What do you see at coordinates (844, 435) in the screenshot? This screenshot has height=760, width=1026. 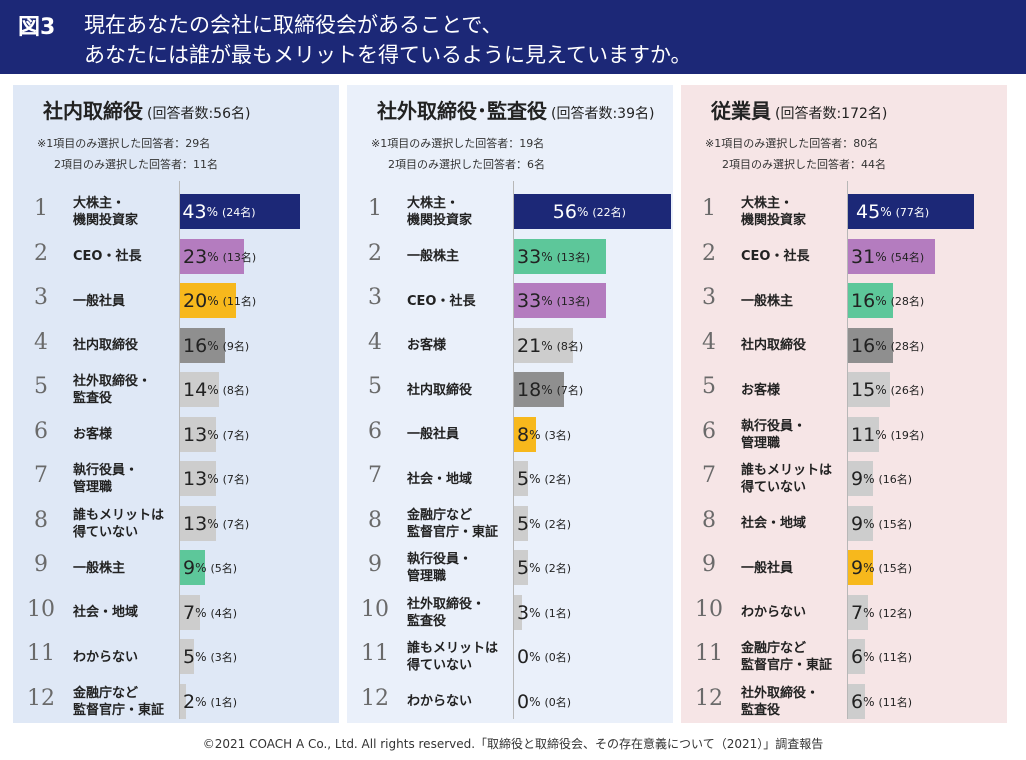 I see `bar-row: 6 執行役員・ 管理職 11% (19名)` at bounding box center [844, 435].